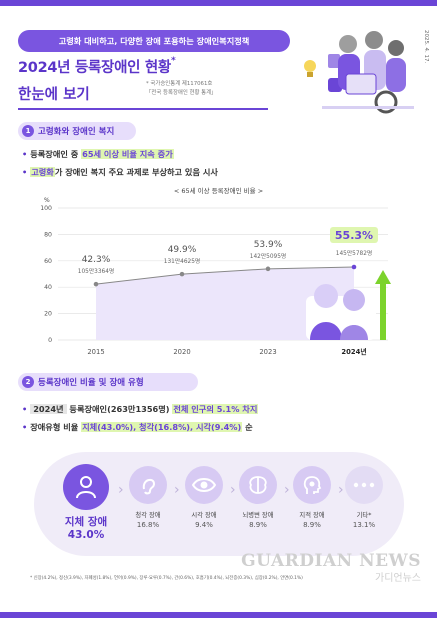 This screenshot has width=437, height=618. I want to click on area-fill, so click(225, 303).